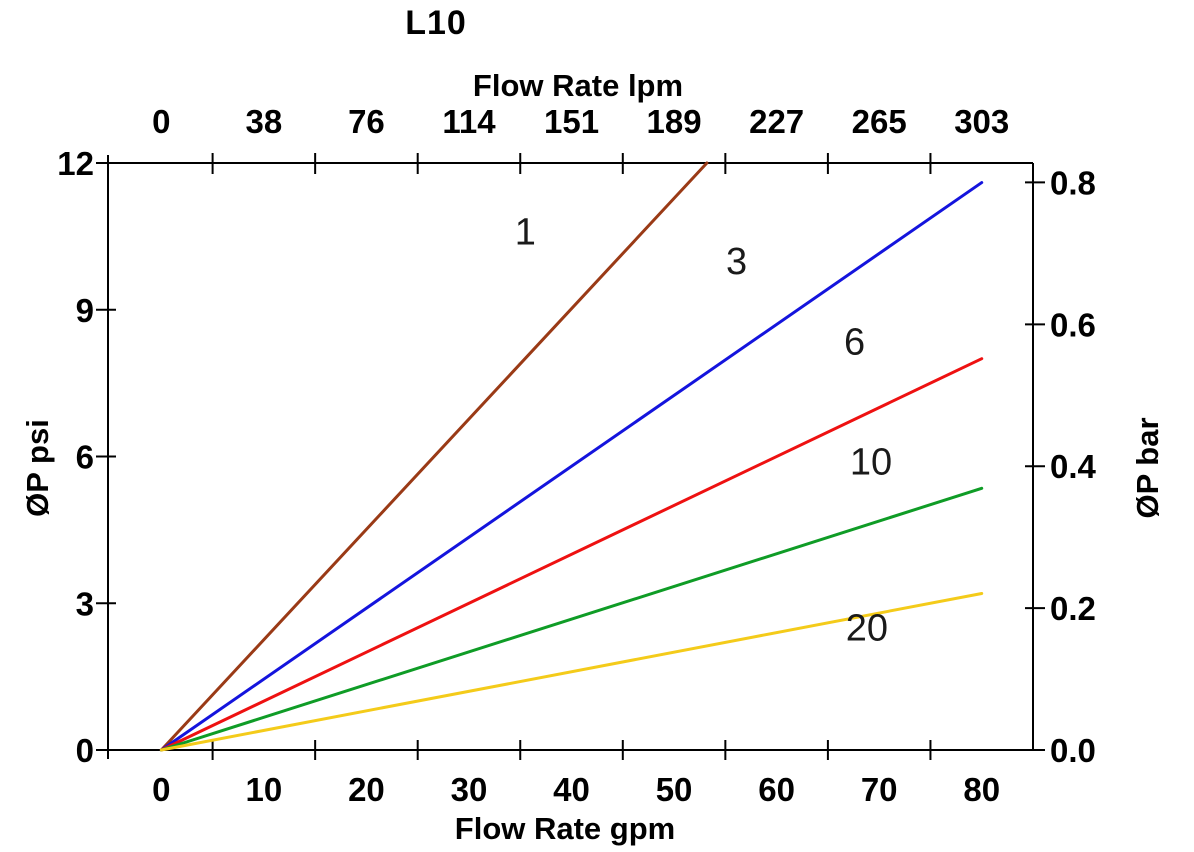 Image resolution: width=1194 pixels, height=852 pixels. Describe the element at coordinates (85, 457) in the screenshot. I see `left-axis-tick-label: 6` at that location.